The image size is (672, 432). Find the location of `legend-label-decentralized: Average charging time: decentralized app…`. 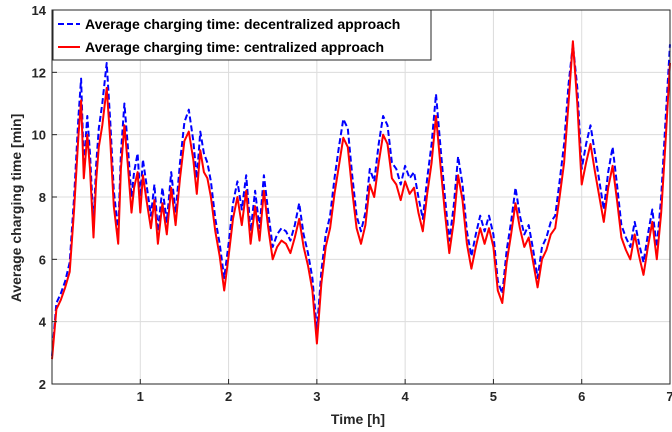

legend-label-decentralized: Average charging time: decentralized app… is located at coordinates (242, 24).